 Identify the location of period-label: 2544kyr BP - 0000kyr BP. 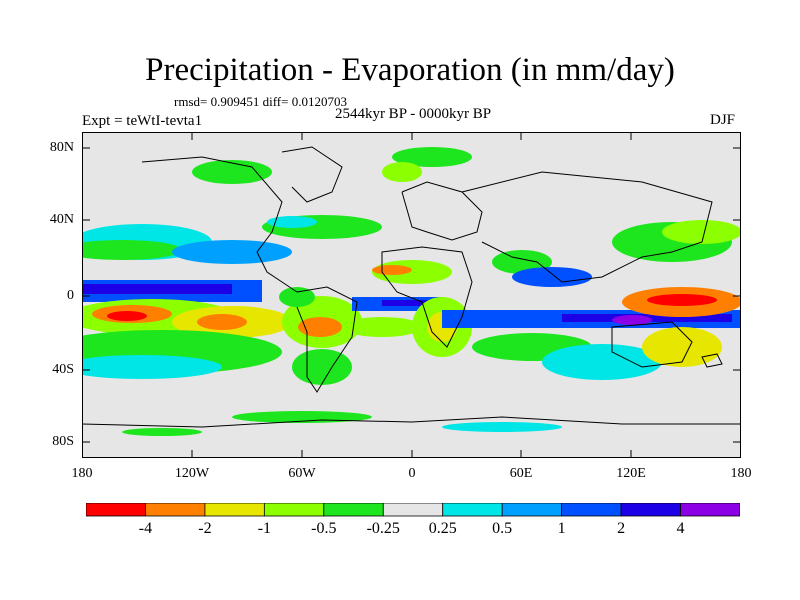
(413, 114).